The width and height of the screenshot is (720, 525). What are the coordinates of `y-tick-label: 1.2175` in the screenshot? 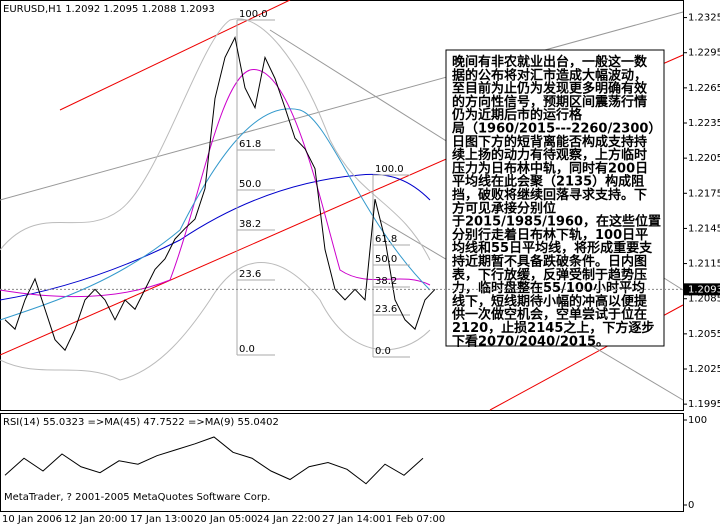 It's located at (704, 193).